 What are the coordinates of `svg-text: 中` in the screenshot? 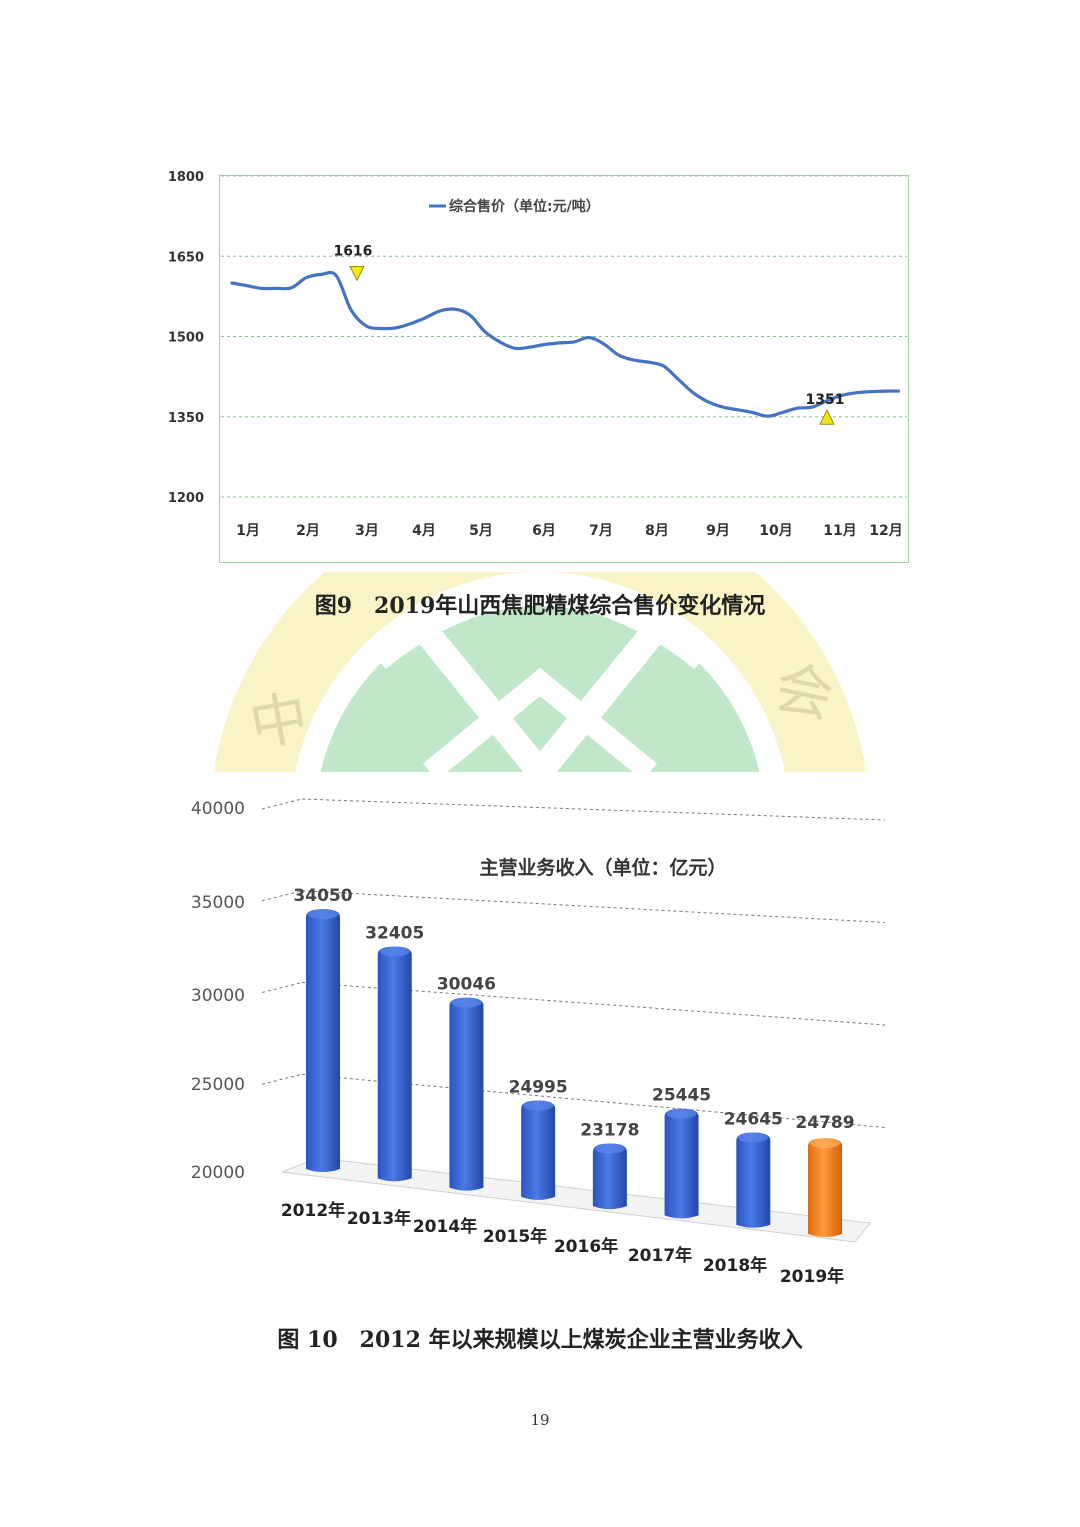 It's located at (278, 721).